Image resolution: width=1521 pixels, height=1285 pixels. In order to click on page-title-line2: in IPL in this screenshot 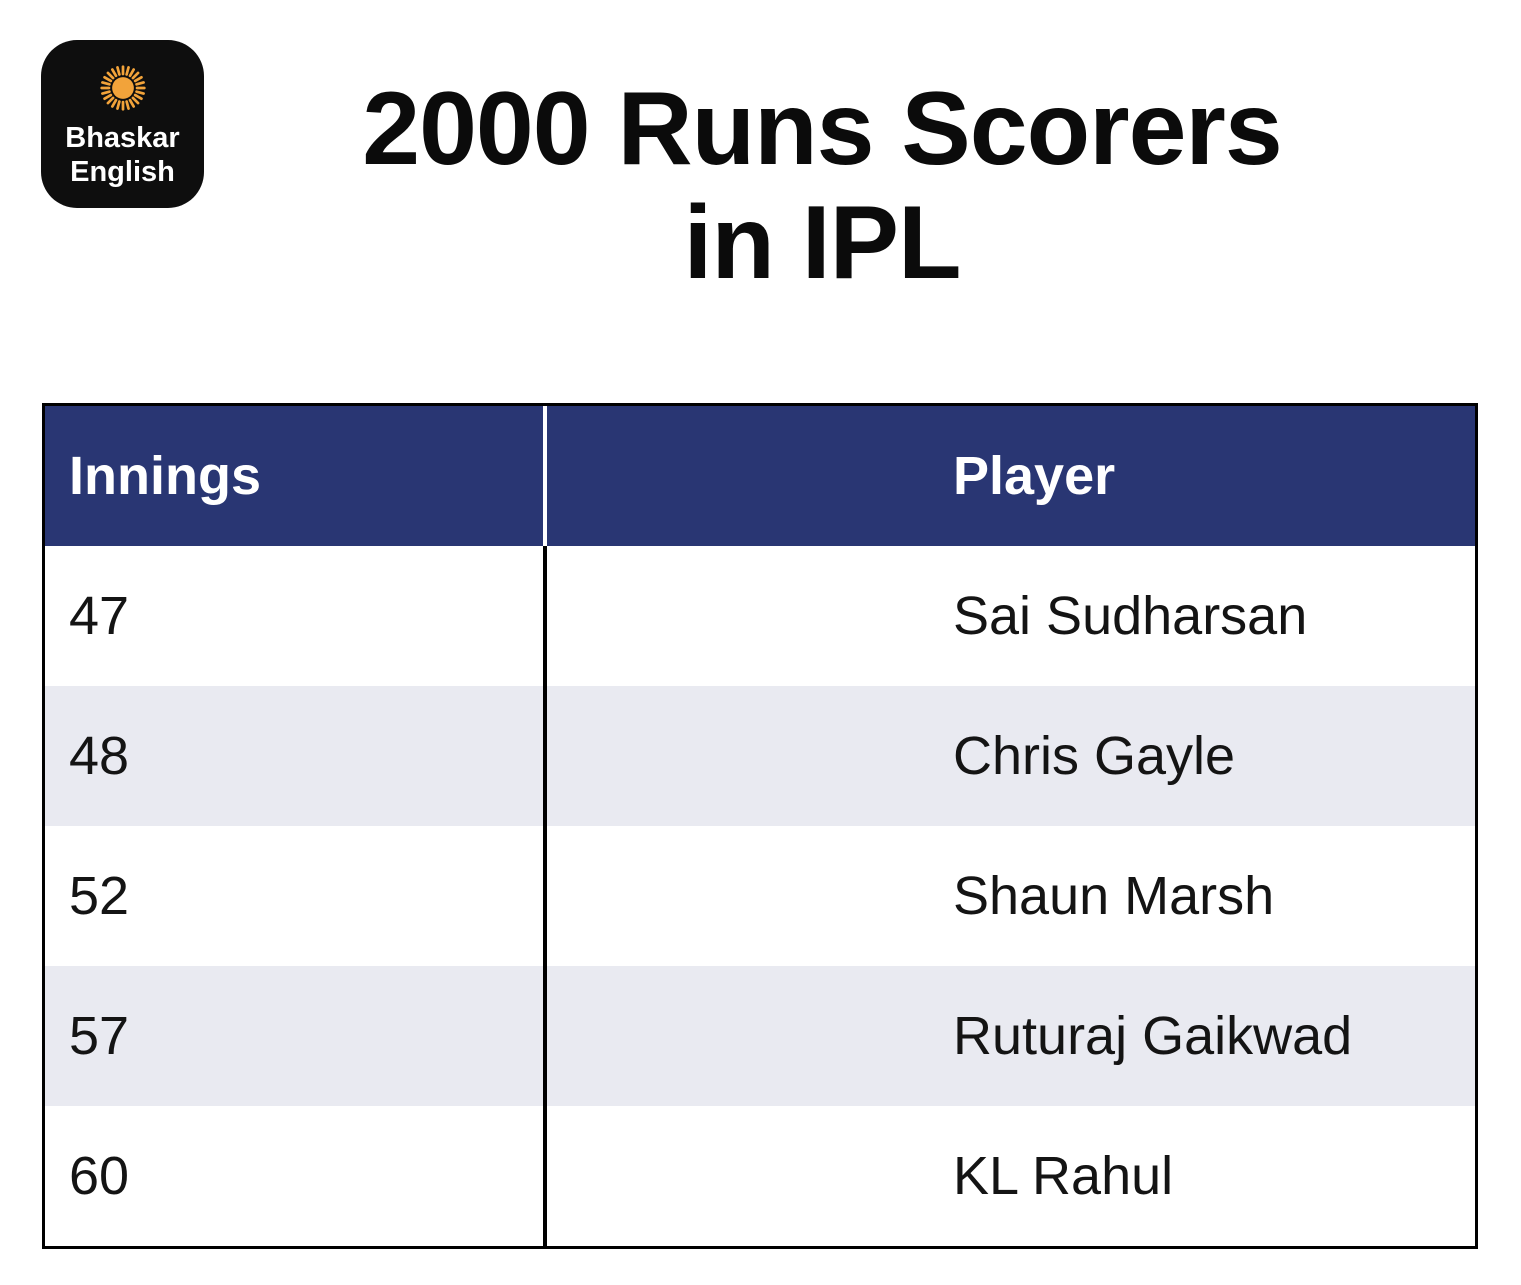, I will do `click(822, 243)`.